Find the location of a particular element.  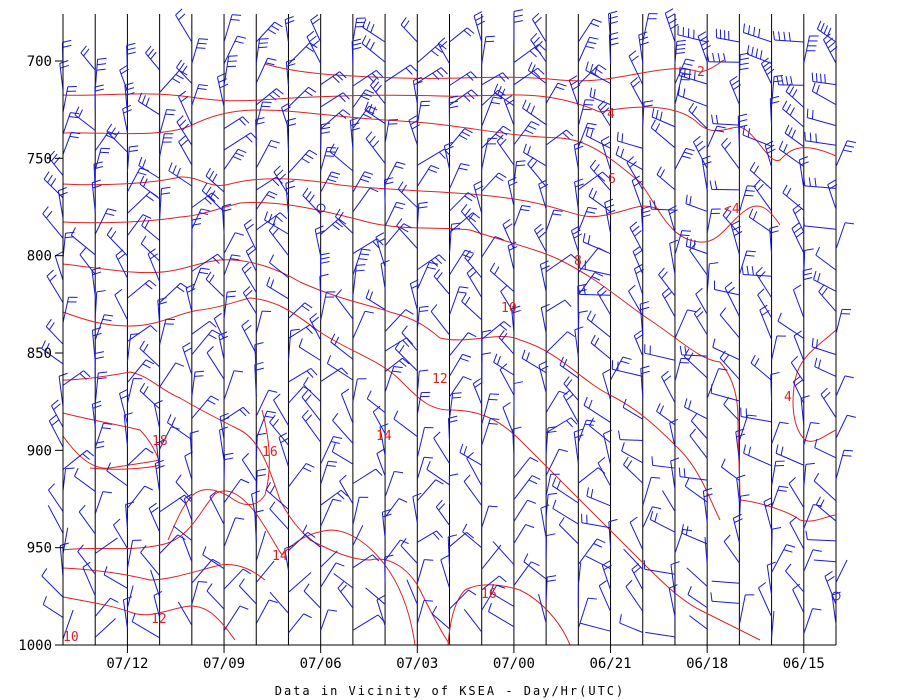

x-axis-caption: Data in Vicinity of KSEA - Day/Hr(UTC) is located at coordinates (450, 691).